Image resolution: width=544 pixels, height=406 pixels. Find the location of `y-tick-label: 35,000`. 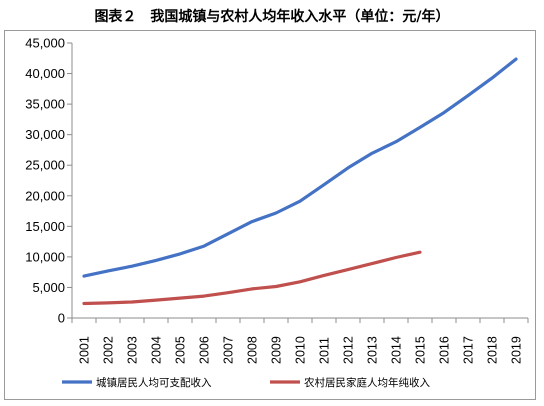

y-tick-label: 35,000 is located at coordinates (45, 104).